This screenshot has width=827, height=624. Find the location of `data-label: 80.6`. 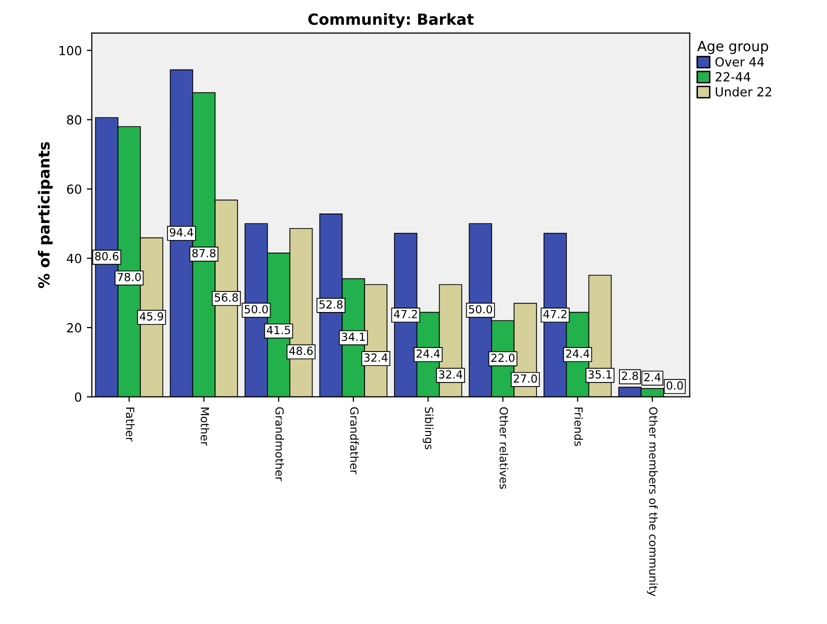

data-label: 80.6 is located at coordinates (106, 256).